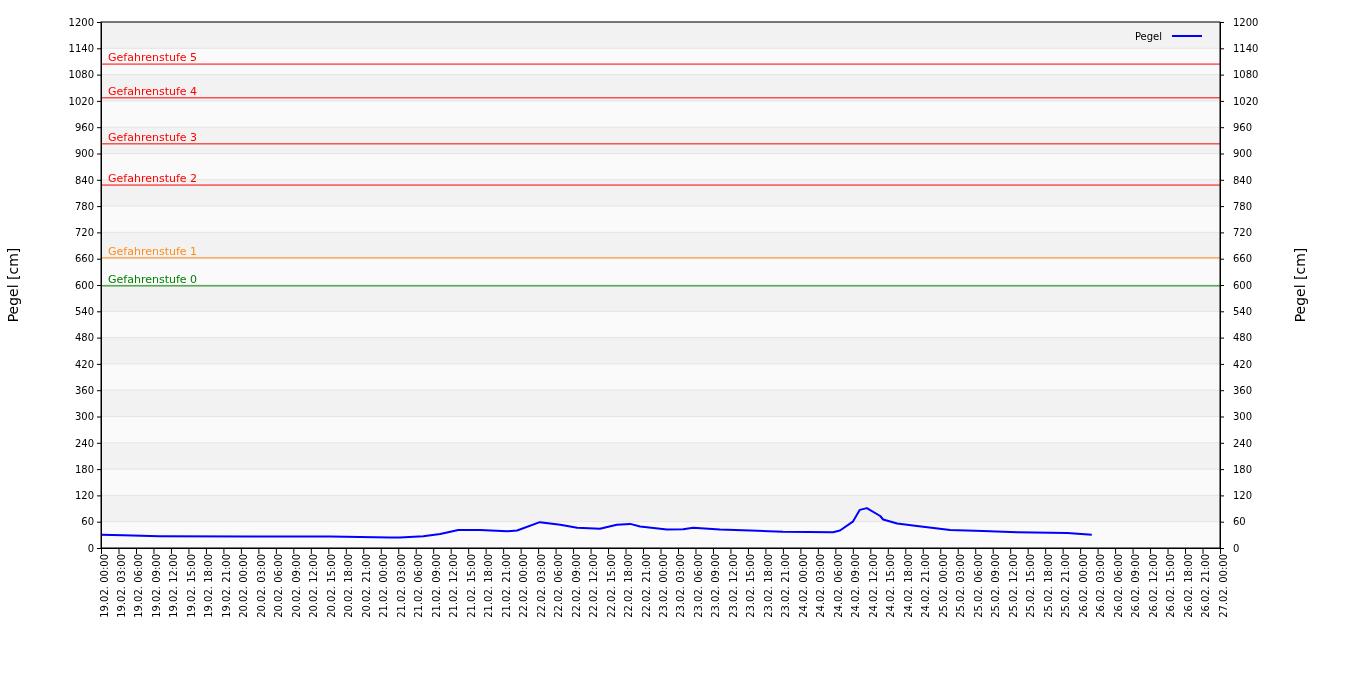 The height and width of the screenshot is (700, 1350). I want to click on y-tick-label: 1140, so click(81, 48).